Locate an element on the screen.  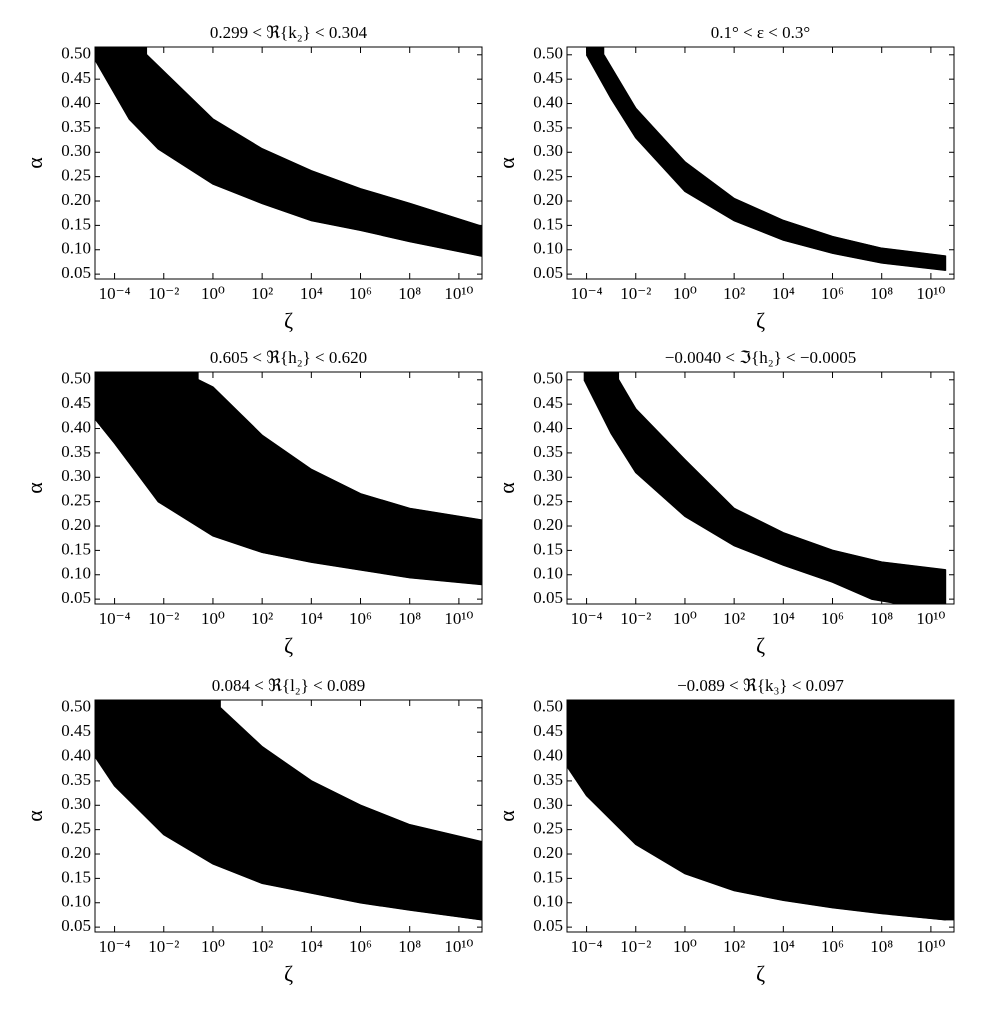
chart-title: 0.1° < ε < 0.3° is located at coordinates (760, 32).